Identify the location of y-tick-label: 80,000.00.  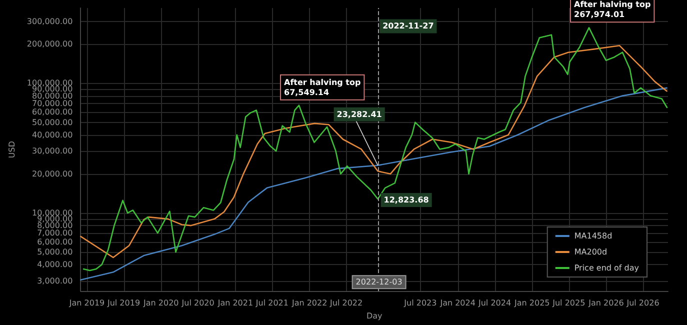
(52, 95).